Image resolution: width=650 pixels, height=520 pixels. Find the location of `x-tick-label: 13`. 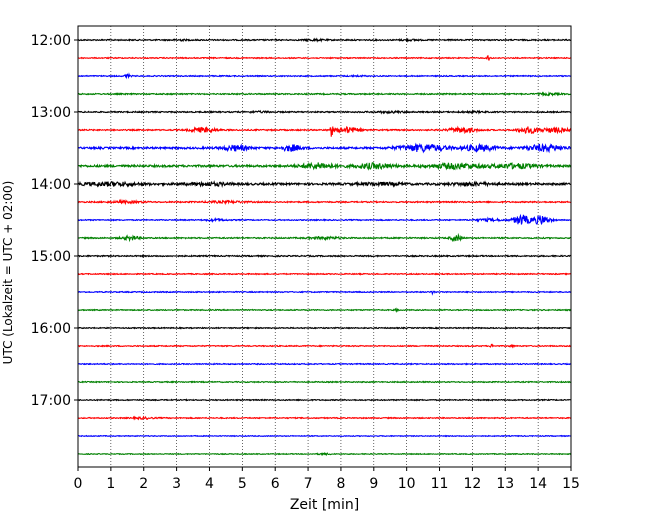

x-tick-label: 13 is located at coordinates (505, 484).